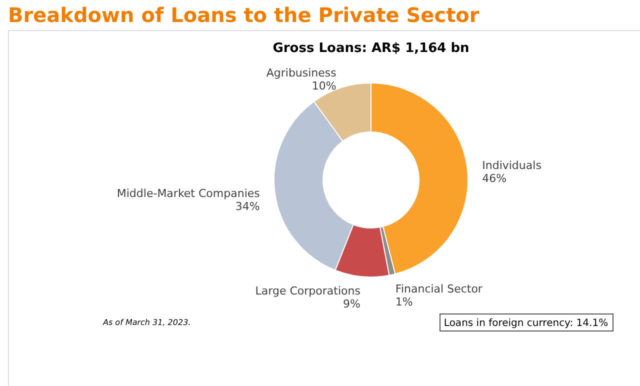 The image size is (640, 386). I want to click on data-label: 34%, so click(247, 207).